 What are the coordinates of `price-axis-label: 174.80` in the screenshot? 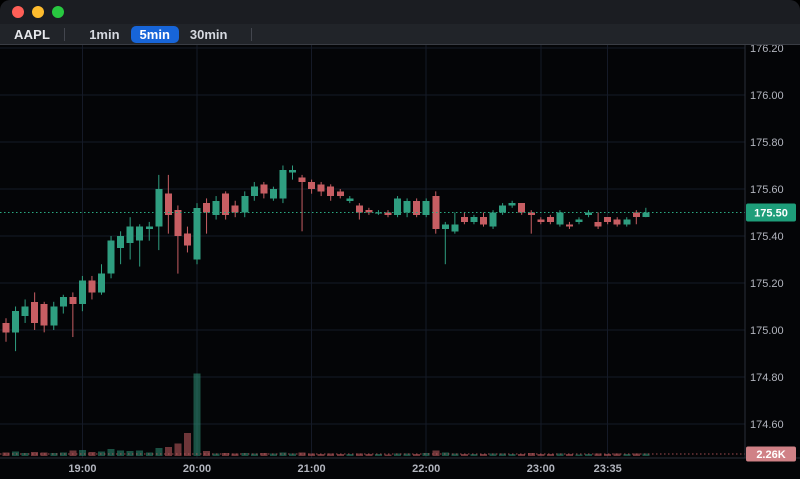 It's located at (767, 378).